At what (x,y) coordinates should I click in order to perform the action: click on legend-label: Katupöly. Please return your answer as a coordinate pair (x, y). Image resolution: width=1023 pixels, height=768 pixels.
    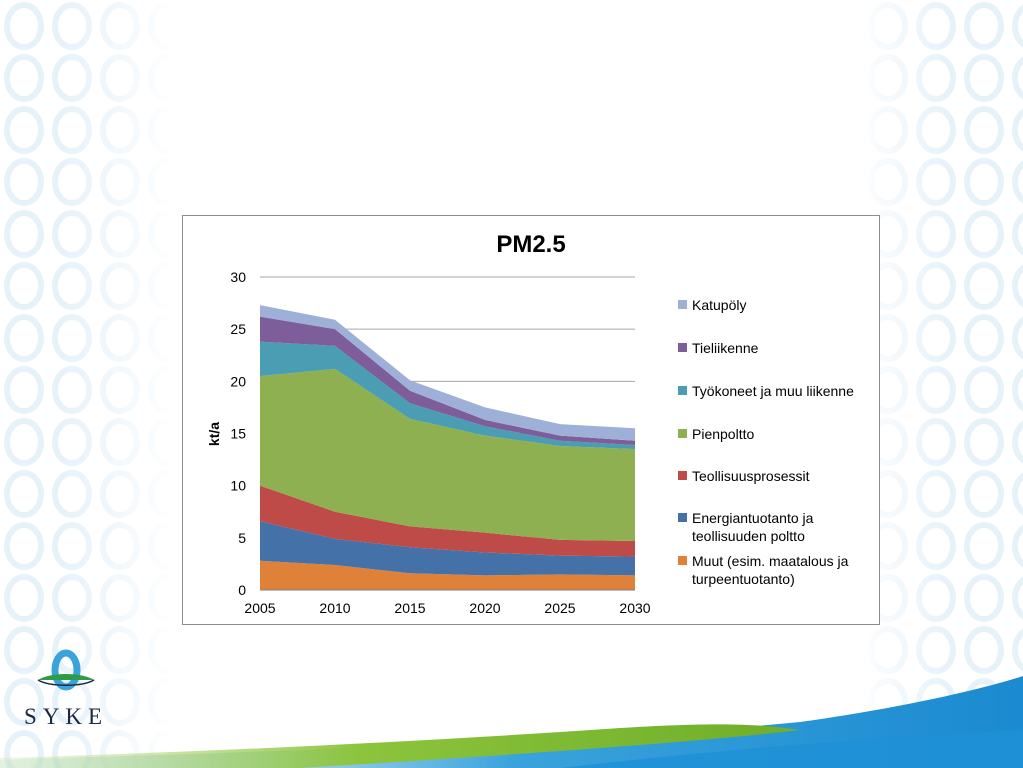
    Looking at the image, I should click on (719, 305).